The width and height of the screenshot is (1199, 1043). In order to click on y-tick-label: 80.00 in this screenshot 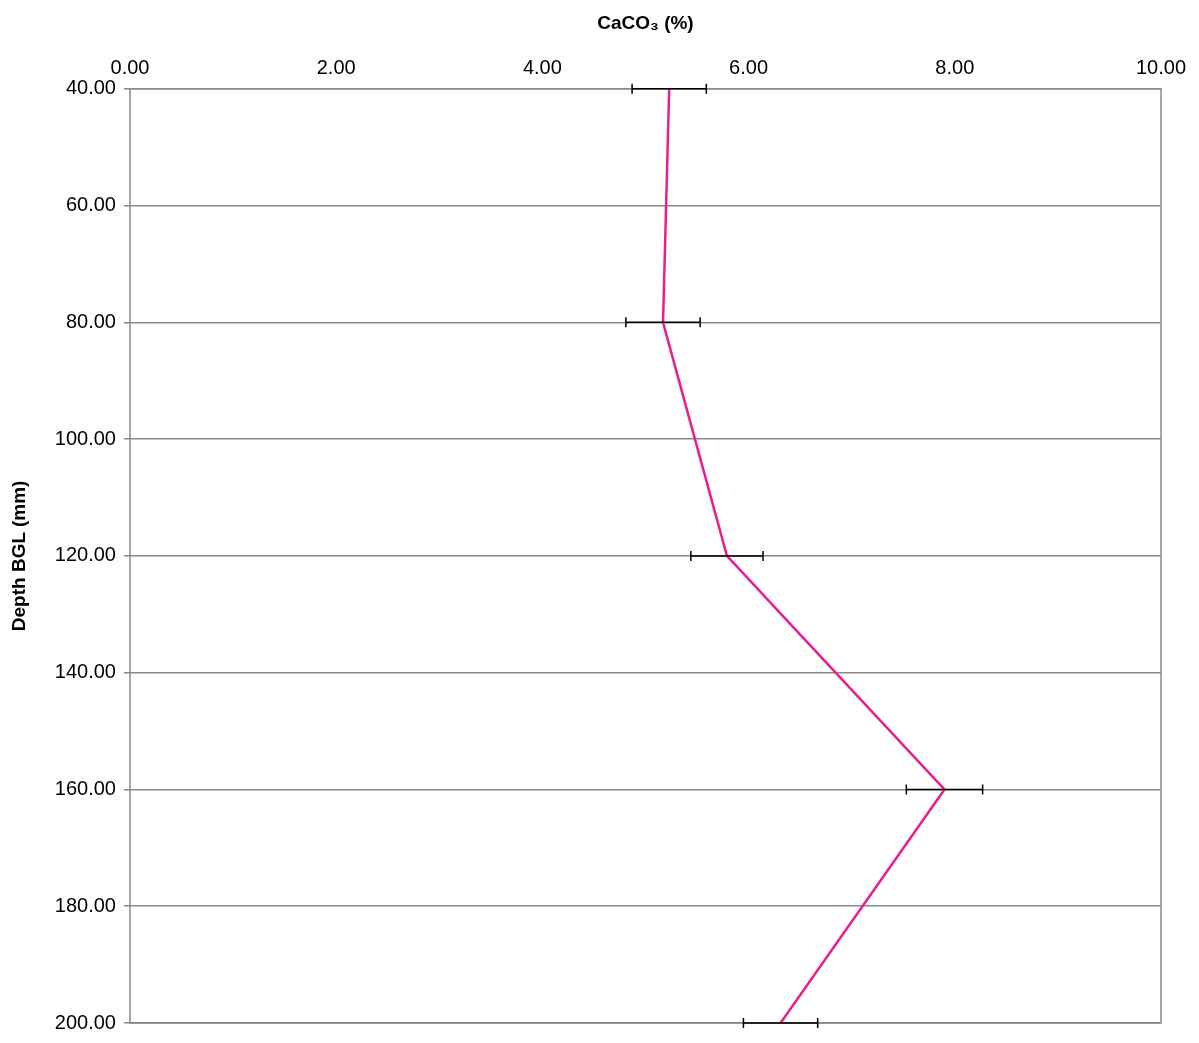, I will do `click(90, 320)`.